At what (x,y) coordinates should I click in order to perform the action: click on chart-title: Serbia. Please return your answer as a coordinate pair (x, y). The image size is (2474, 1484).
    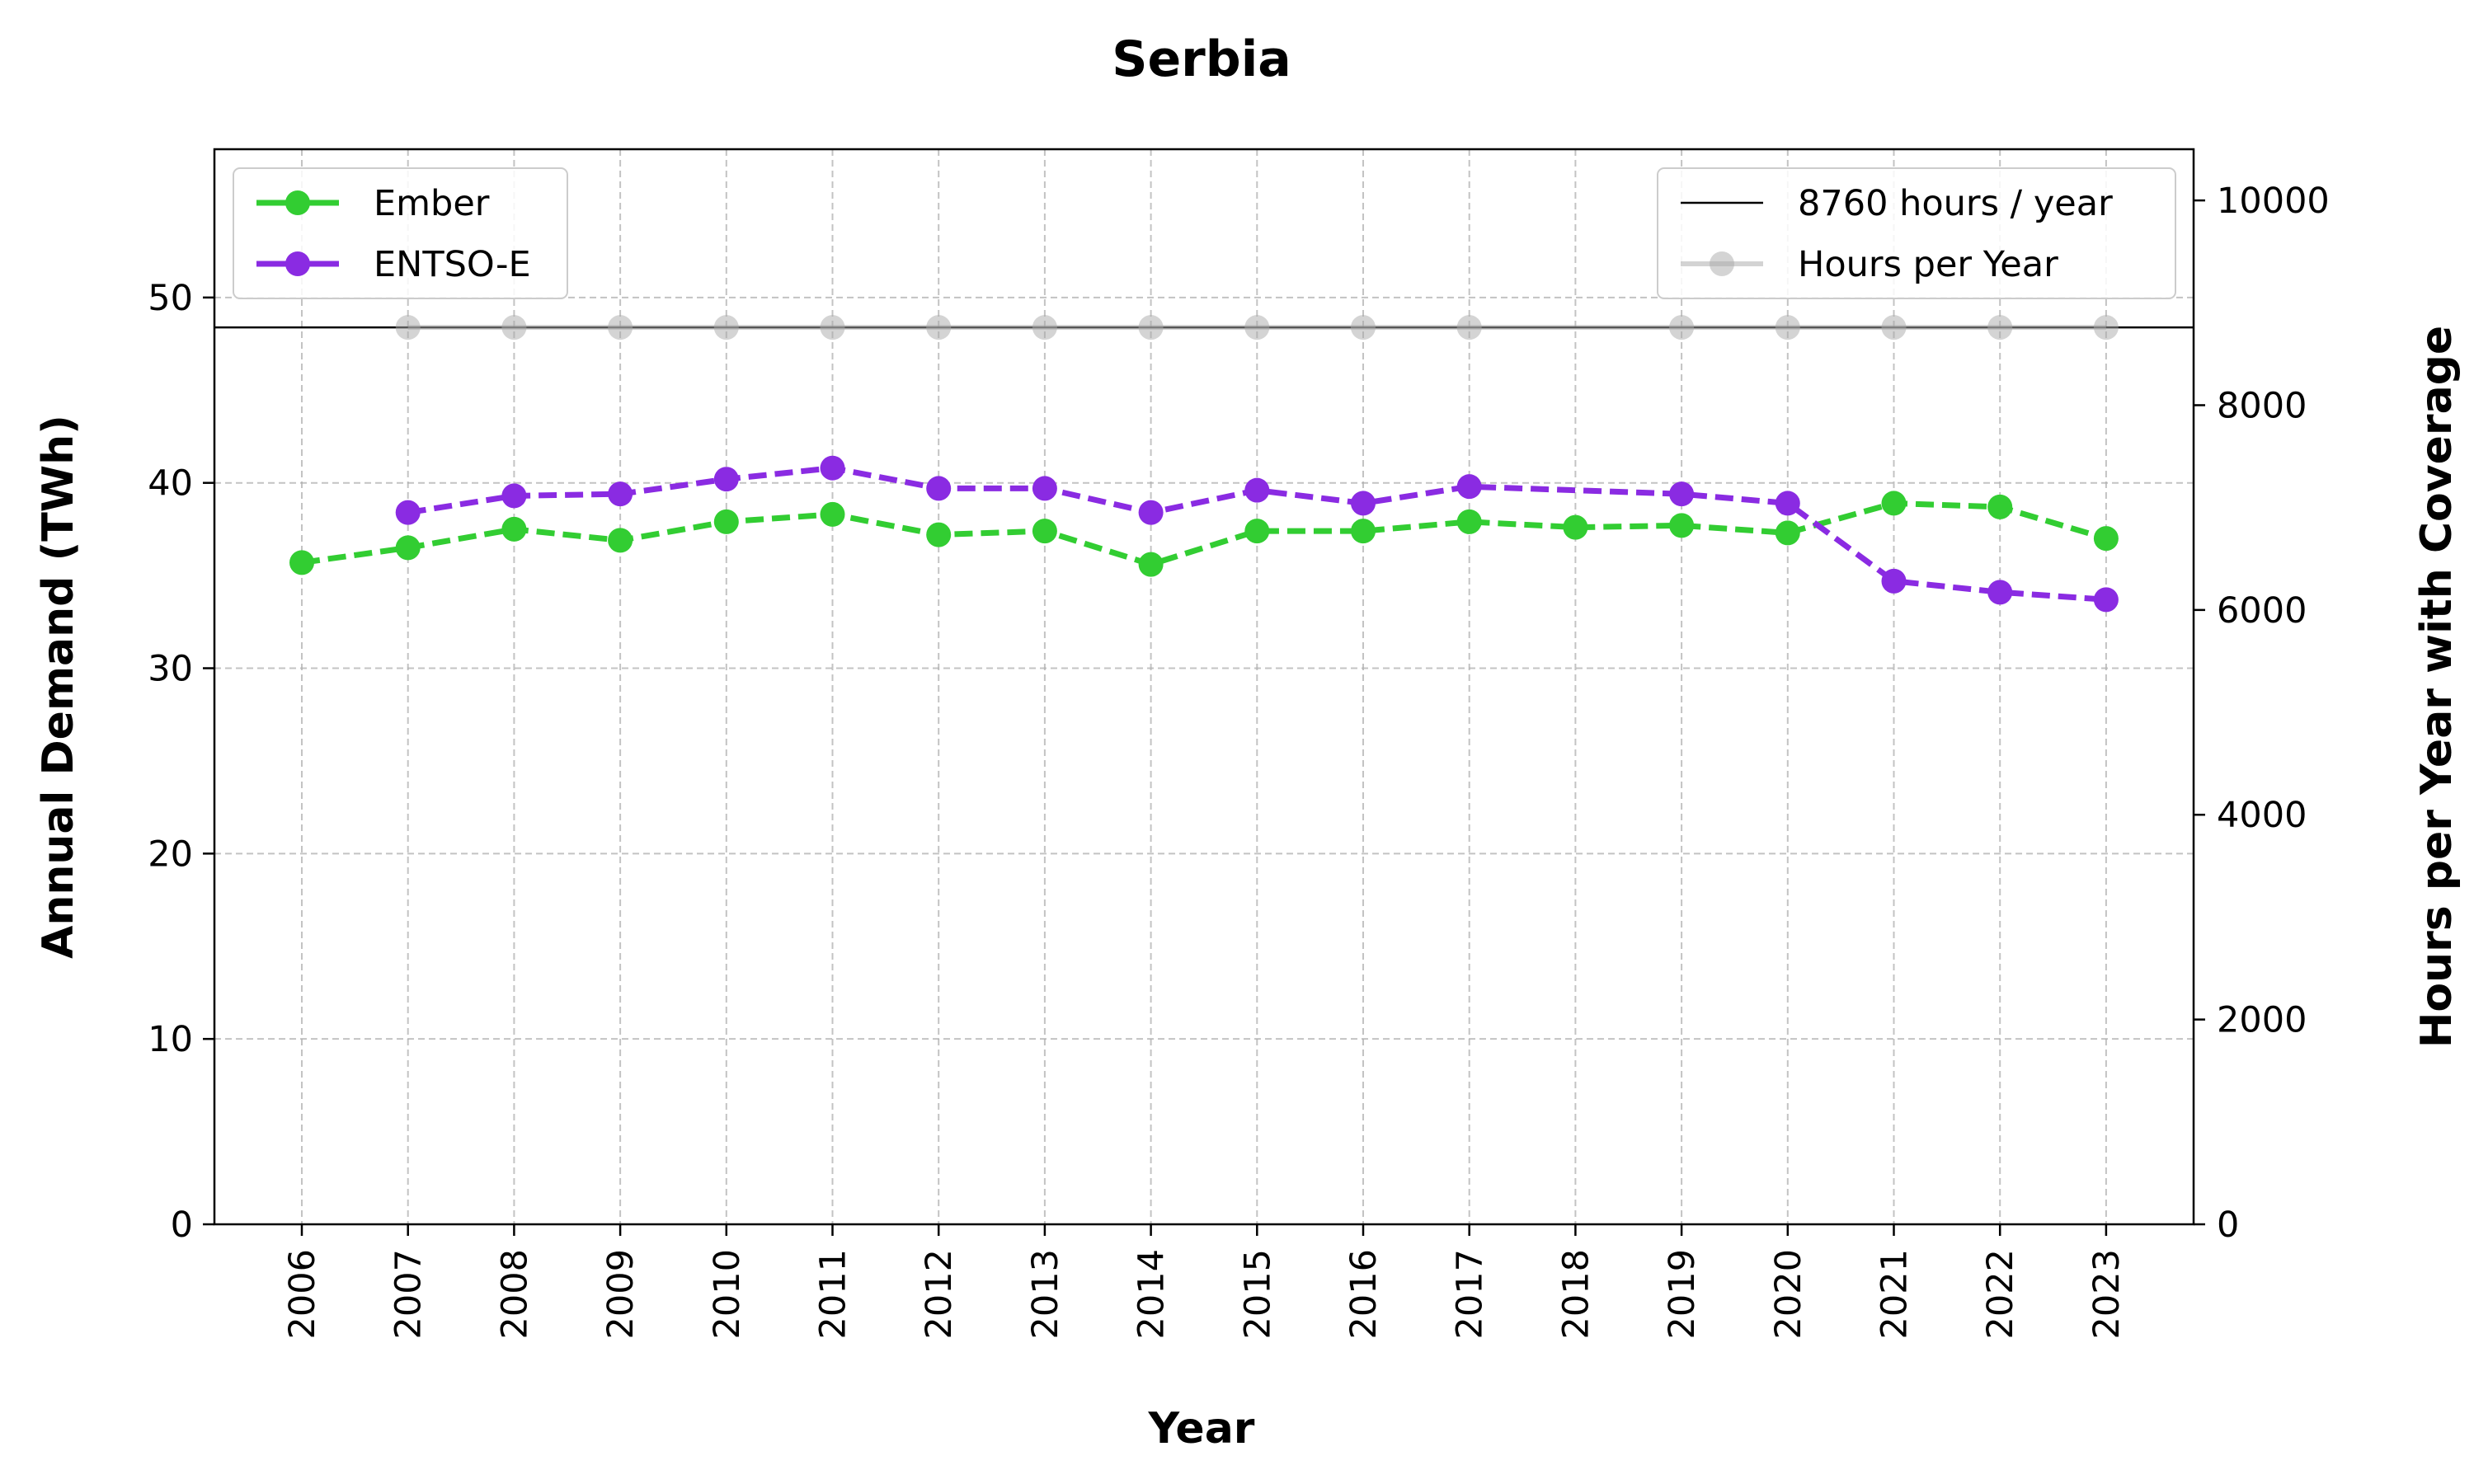
    Looking at the image, I should click on (1201, 59).